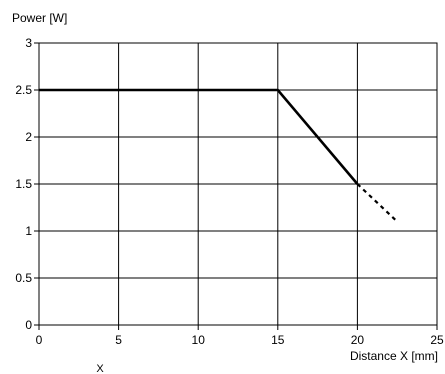 Image resolution: width=445 pixels, height=374 pixels. I want to click on y-tick-label: 1.5, so click(23, 184).